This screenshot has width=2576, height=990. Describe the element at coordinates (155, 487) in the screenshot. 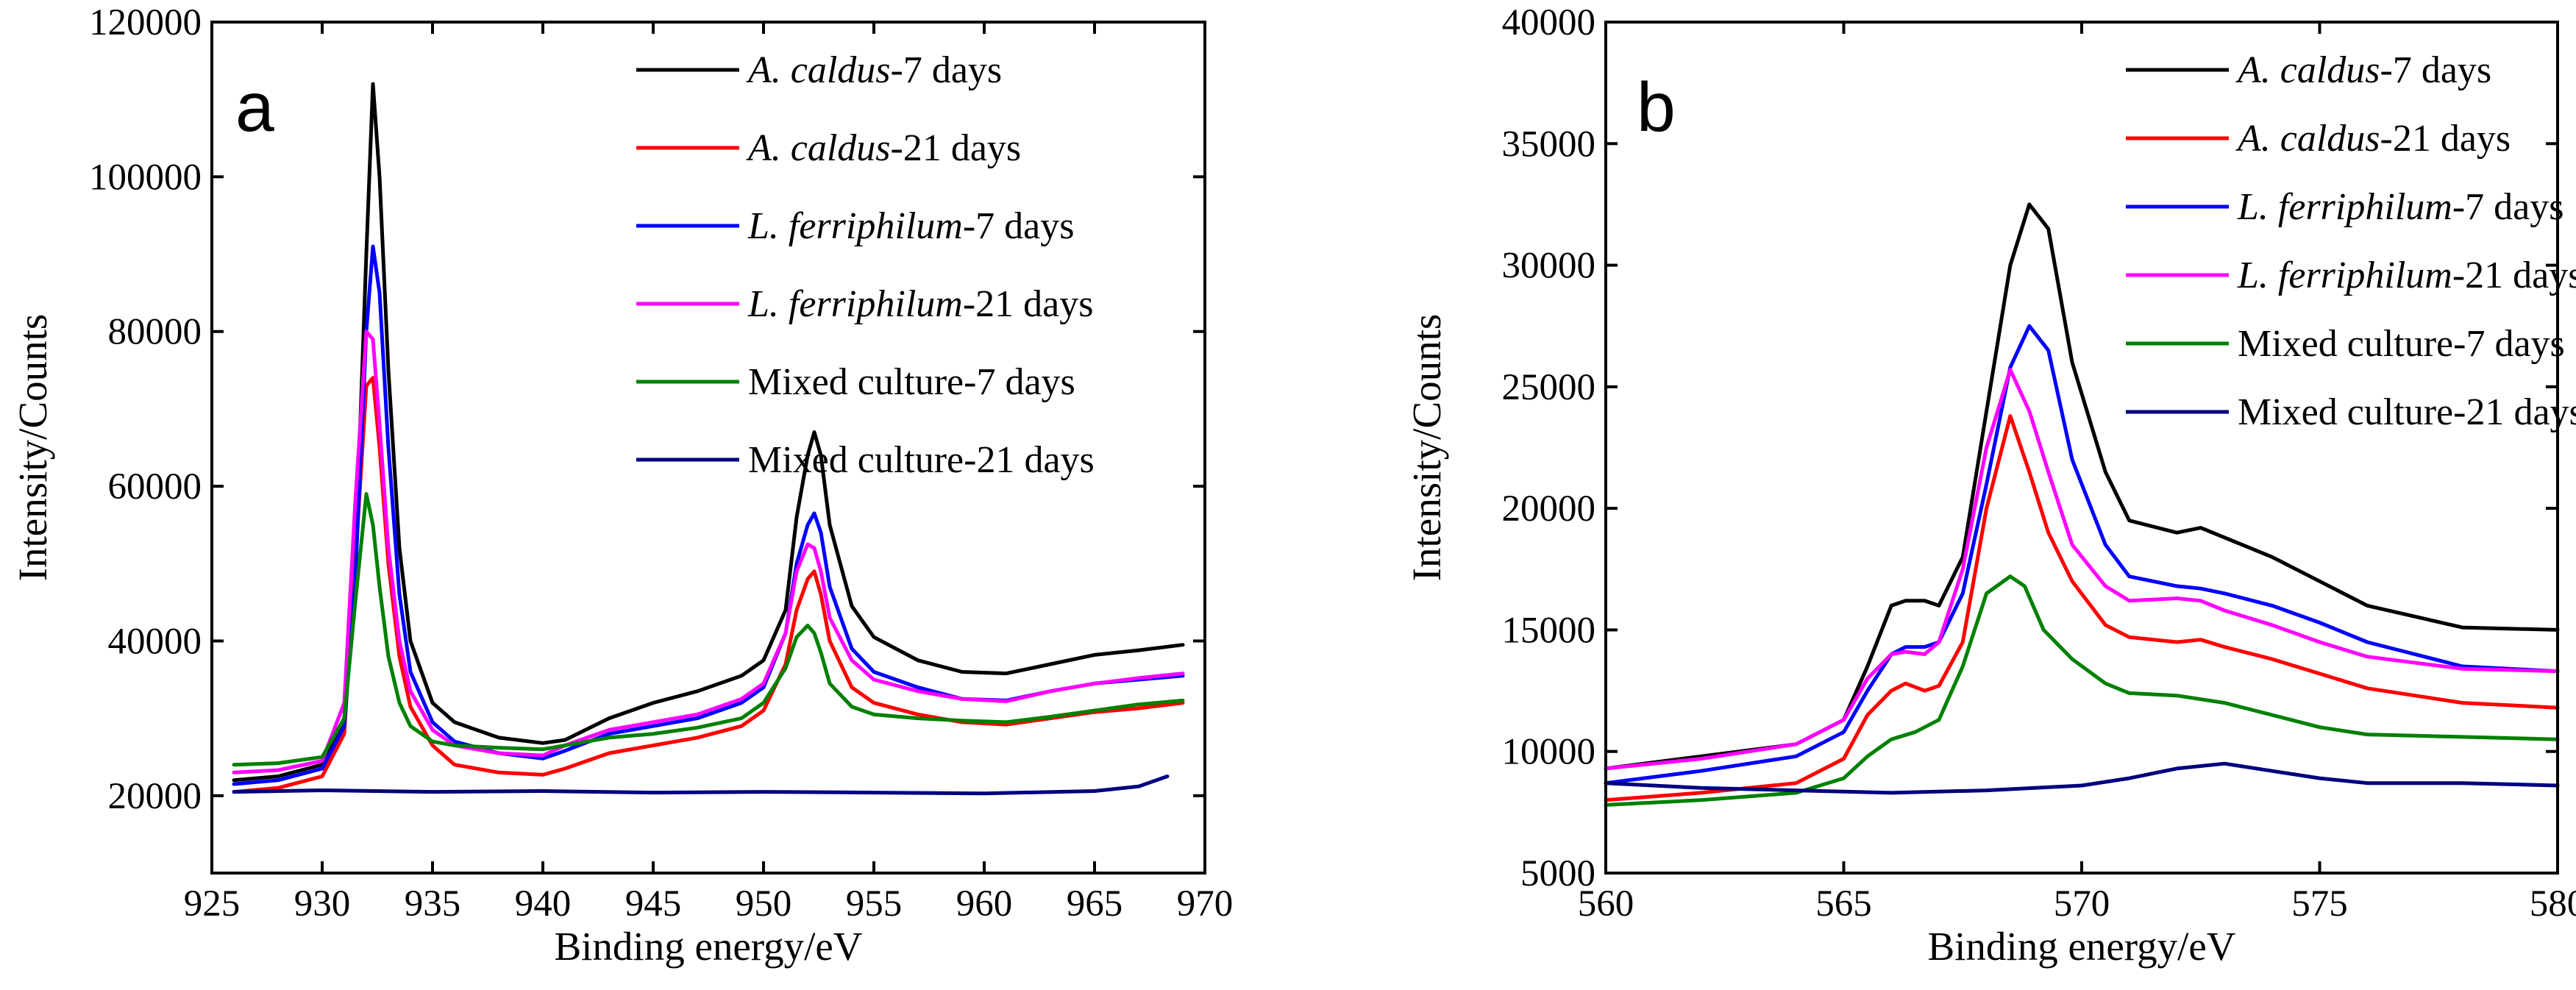

I see `y-tick-label: 60000` at that location.